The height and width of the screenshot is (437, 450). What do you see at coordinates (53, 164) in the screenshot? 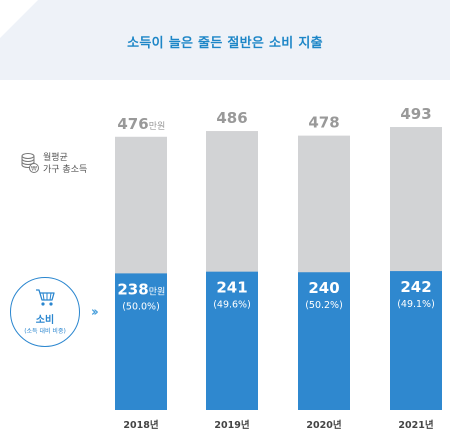
I see `income-legend: ₩ 월평균 가구 총소득` at bounding box center [53, 164].